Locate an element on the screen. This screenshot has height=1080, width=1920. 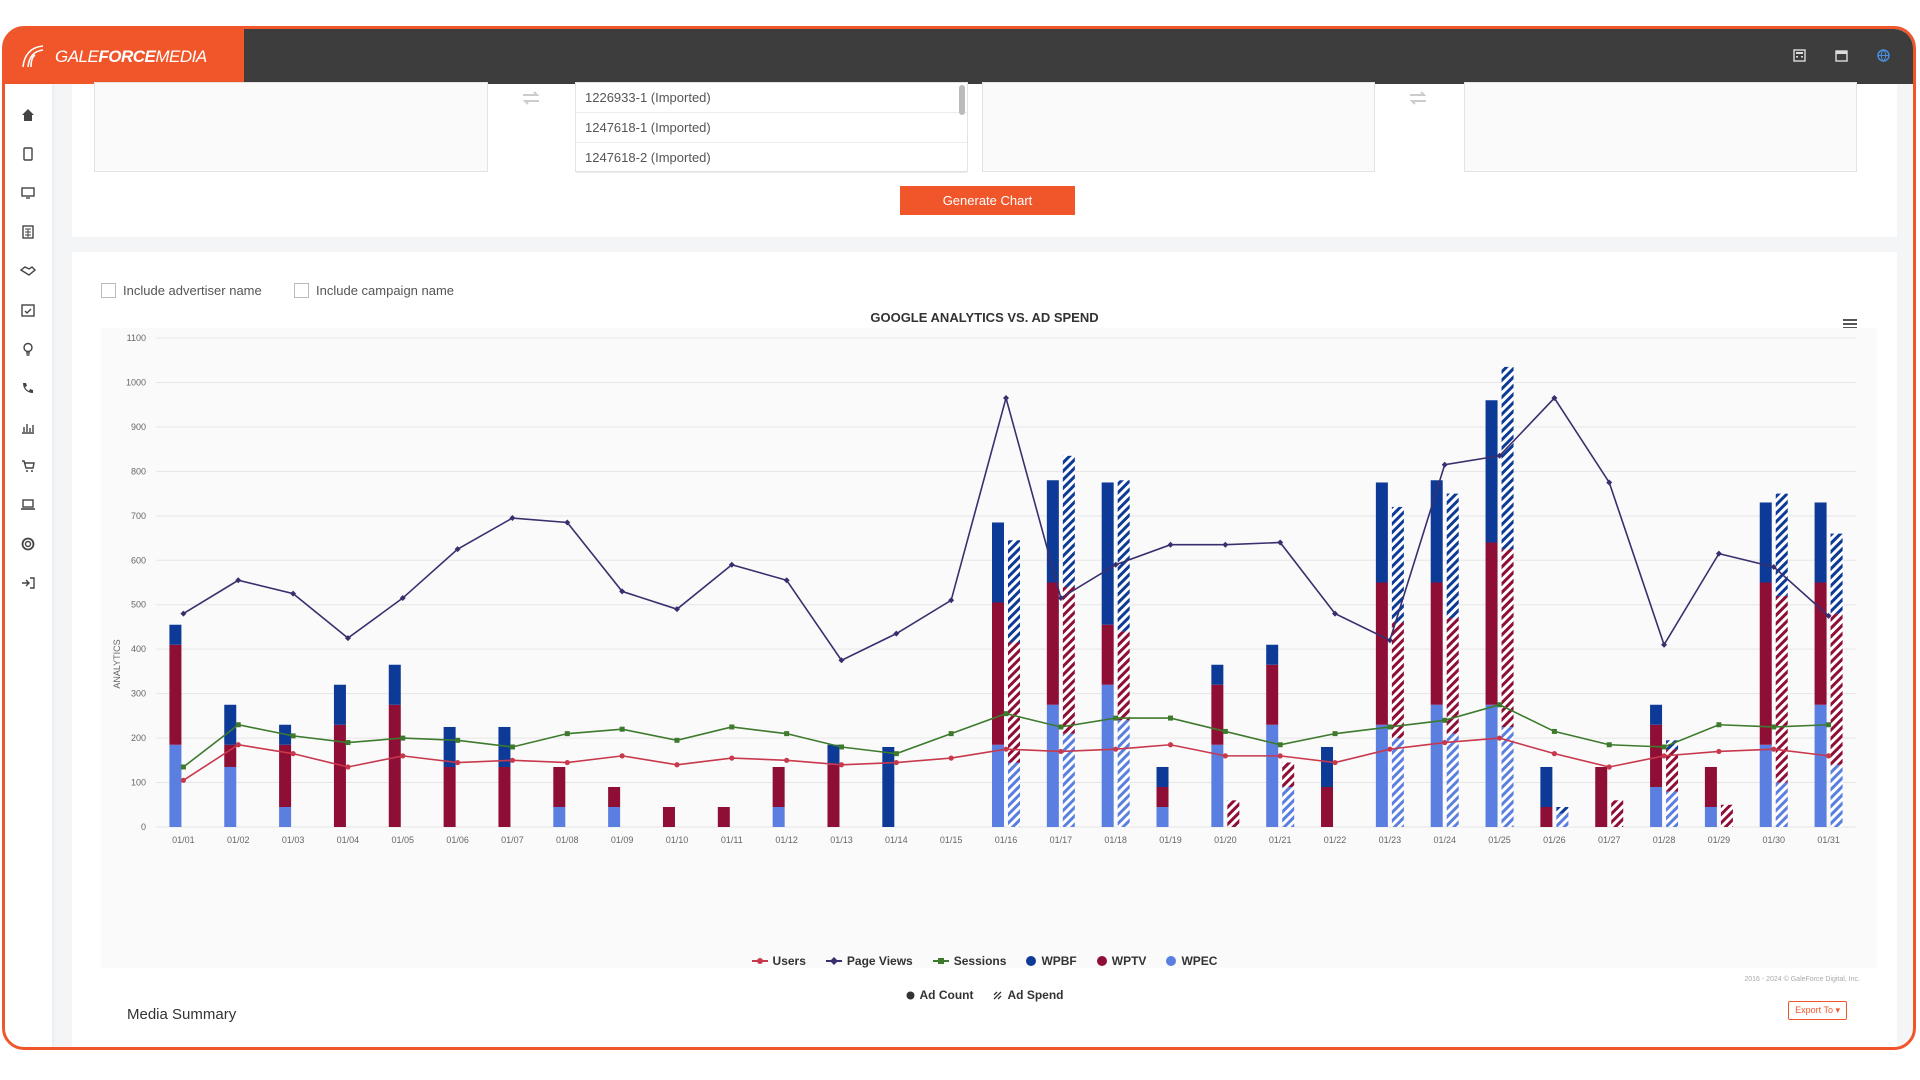
list-item: 1247618-2 (Imported) is located at coordinates (771, 158).